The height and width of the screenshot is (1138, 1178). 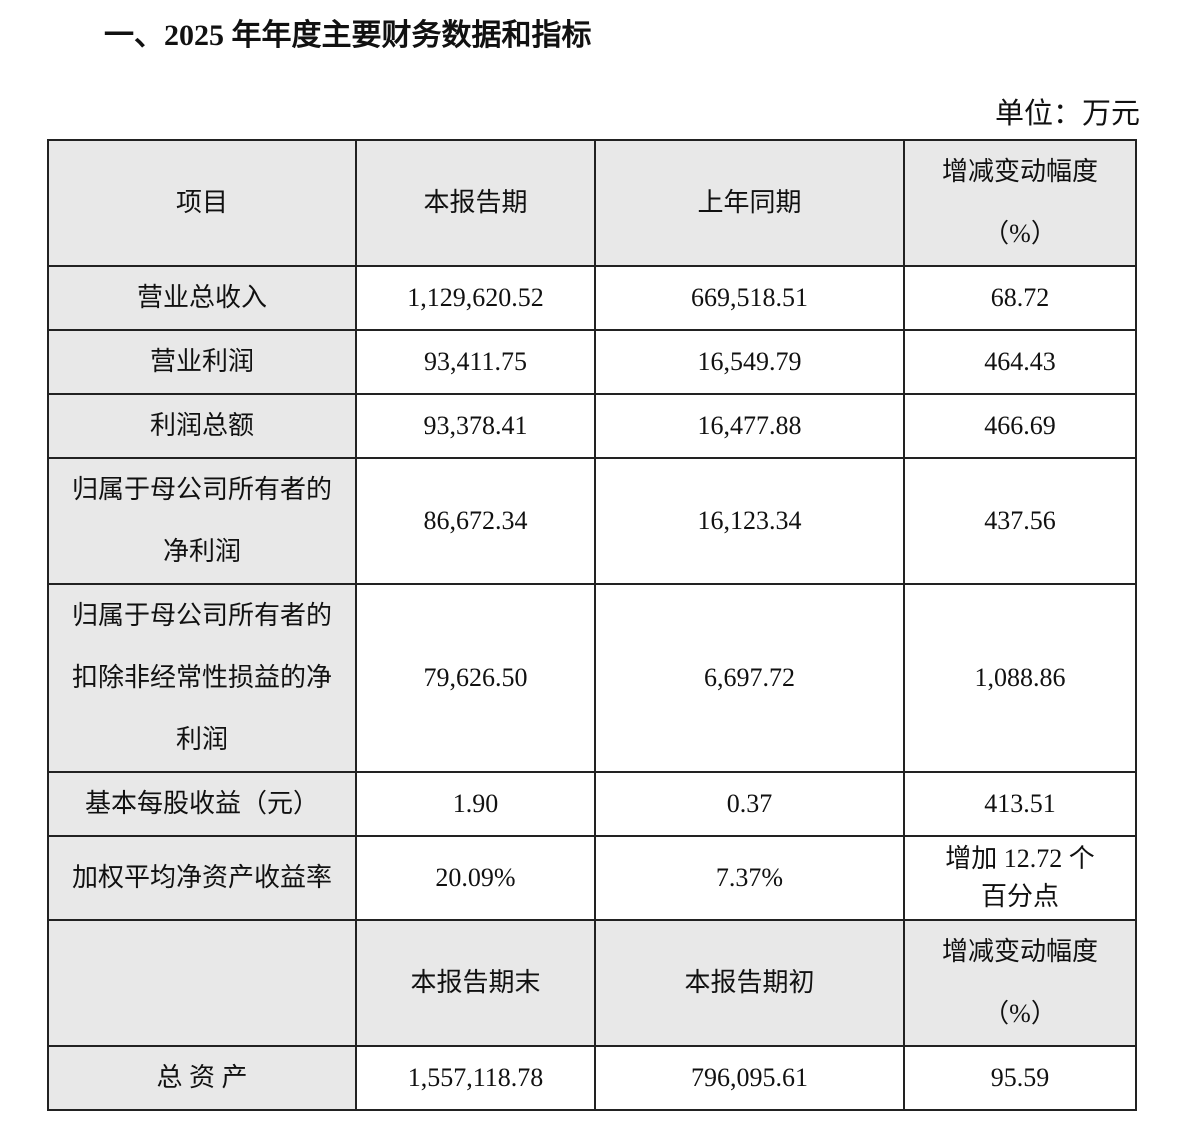 I want to click on table-cell: 上年同期, so click(x=749, y=203).